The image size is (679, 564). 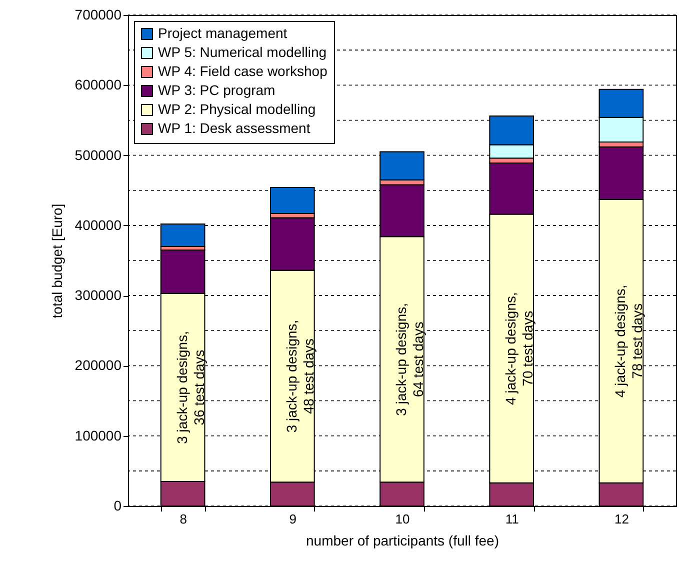 I want to click on legend-label: WP 5: Numerical modelling, so click(x=242, y=52).